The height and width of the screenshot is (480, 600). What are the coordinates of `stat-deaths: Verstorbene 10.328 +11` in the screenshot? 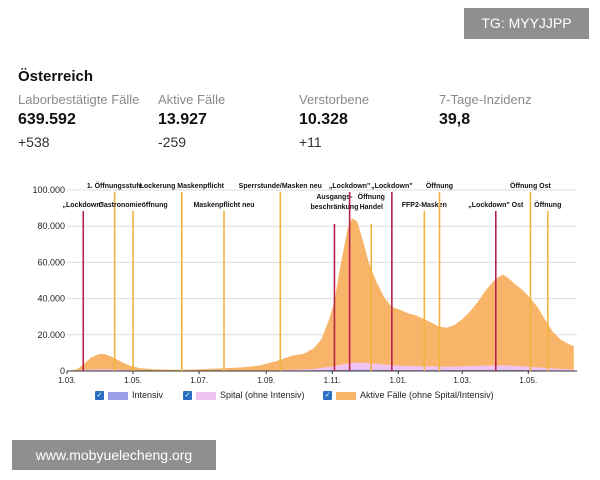 It's located at (366, 121).